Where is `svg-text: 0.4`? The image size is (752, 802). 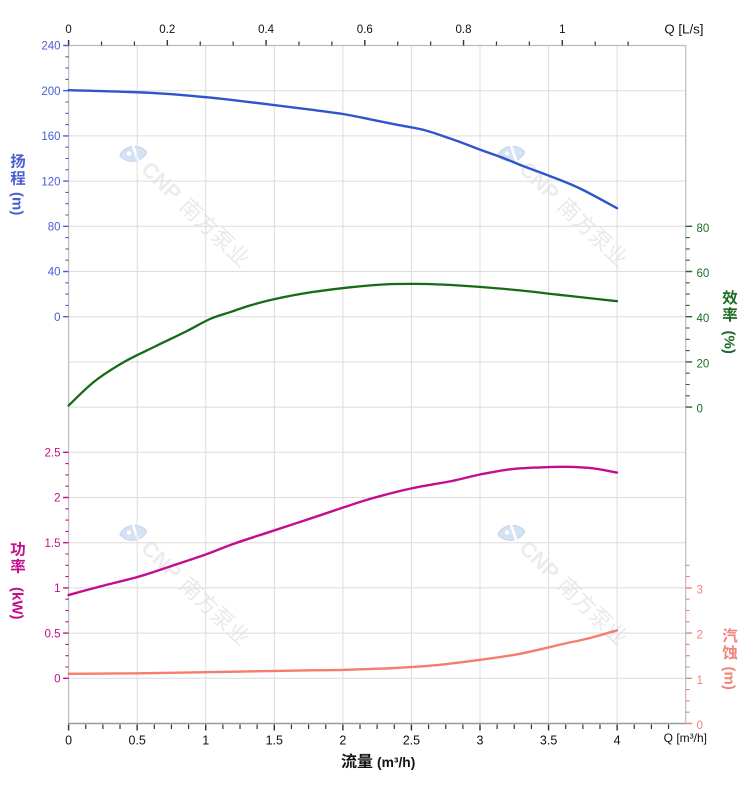 svg-text: 0.4 is located at coordinates (266, 30).